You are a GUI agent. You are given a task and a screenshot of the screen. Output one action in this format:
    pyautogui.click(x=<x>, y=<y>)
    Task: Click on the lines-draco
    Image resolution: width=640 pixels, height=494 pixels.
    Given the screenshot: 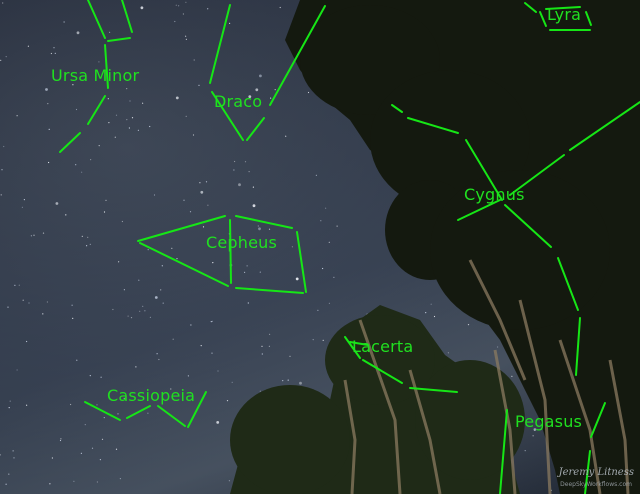 What is the action you would take?
    pyautogui.click(x=267, y=72)
    